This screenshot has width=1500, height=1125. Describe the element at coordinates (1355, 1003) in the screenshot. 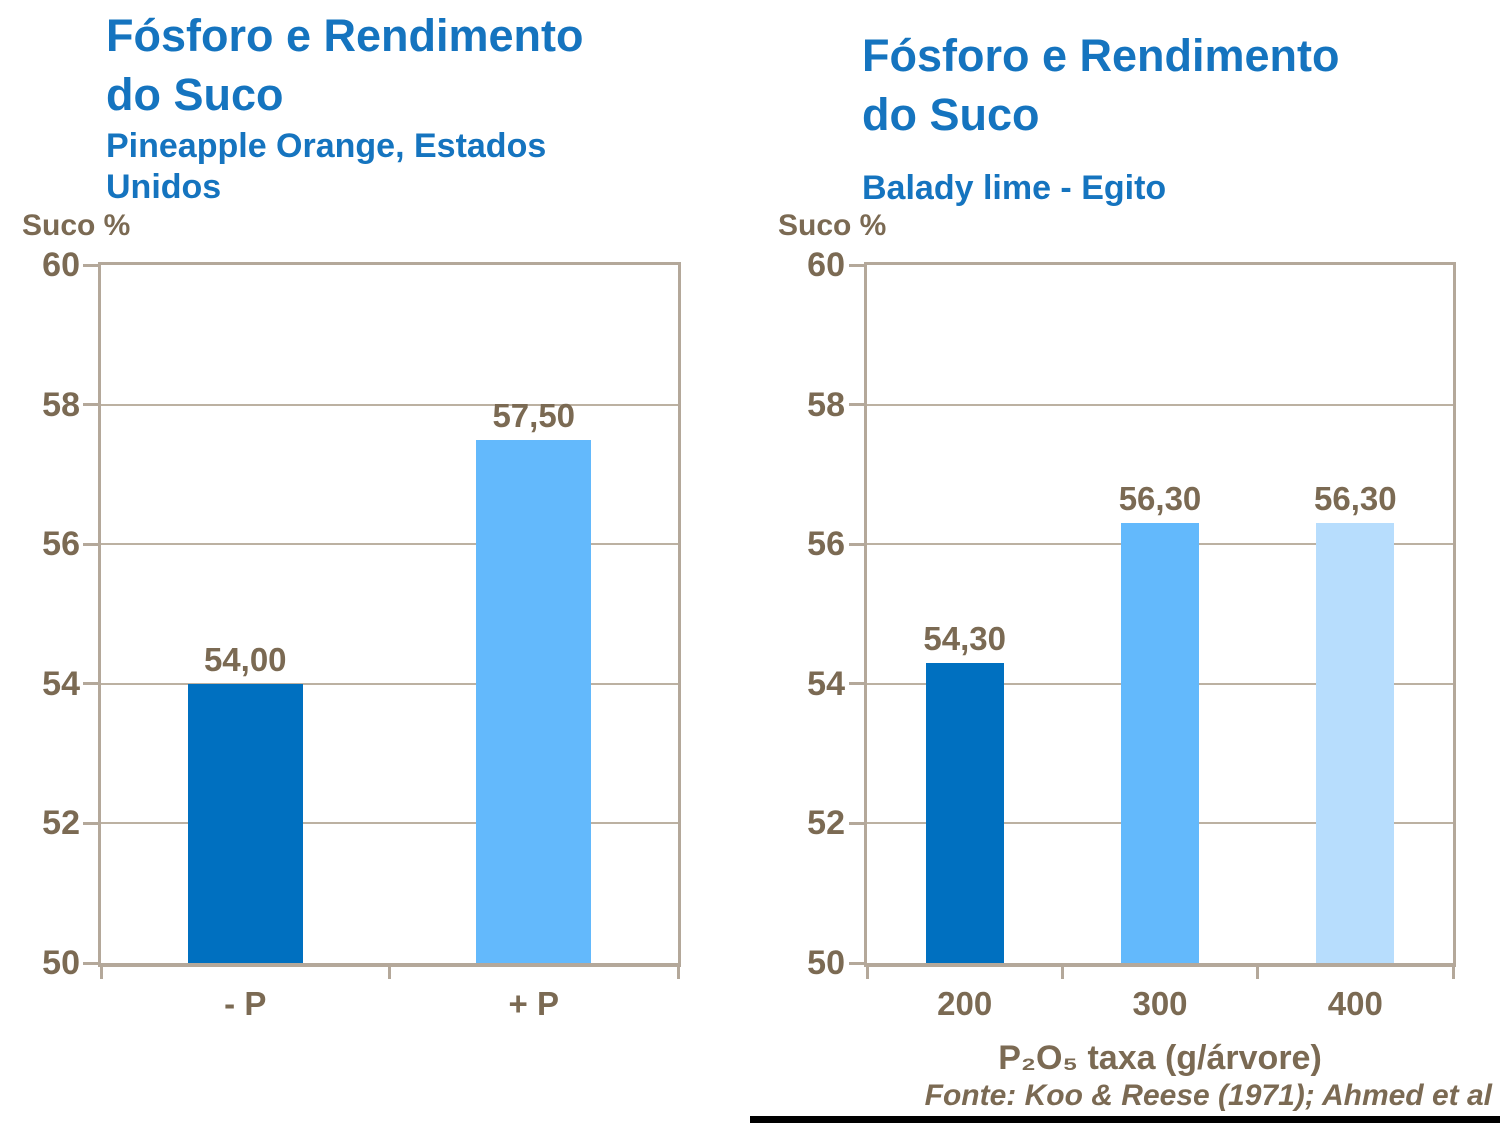

I see `x-category-label: 400` at that location.